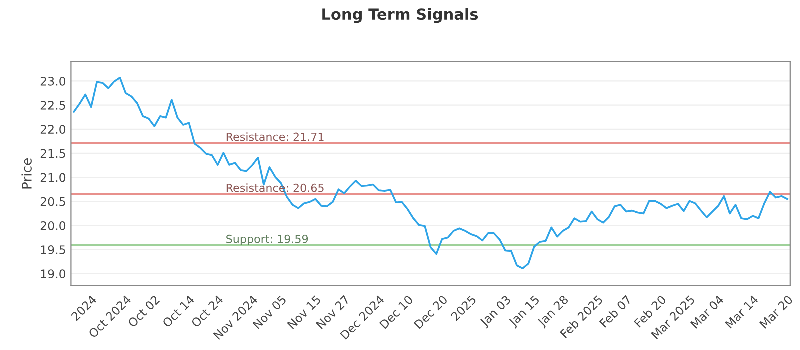 This screenshot has height=350, width=800. What do you see at coordinates (53, 201) in the screenshot?
I see `y-tick-label: 20.5` at bounding box center [53, 201].